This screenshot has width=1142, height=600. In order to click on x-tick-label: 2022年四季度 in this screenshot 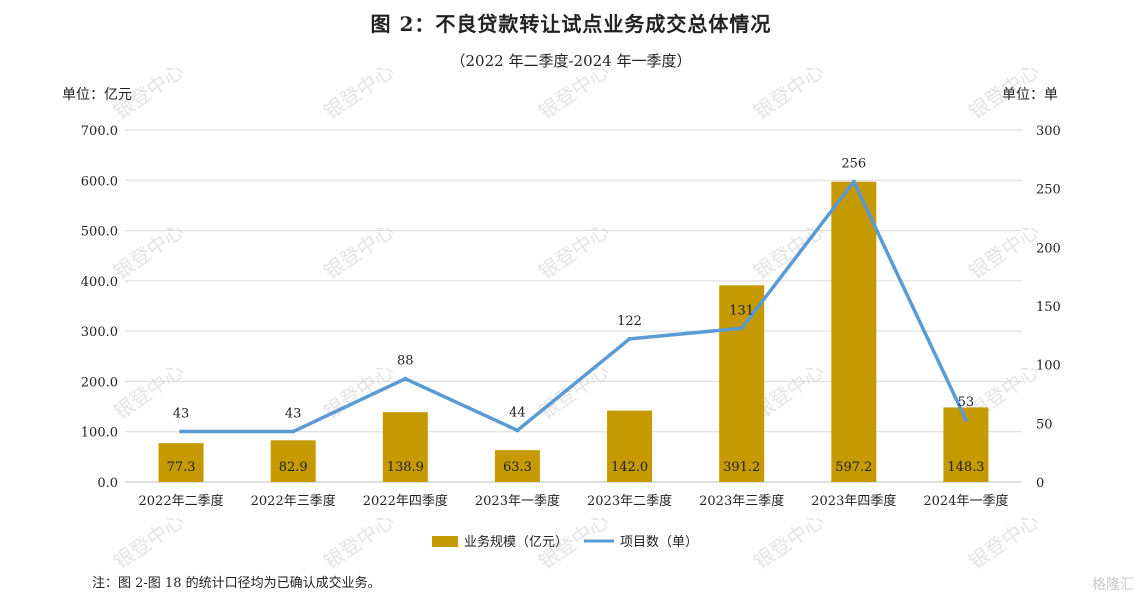, I will do `click(405, 501)`.